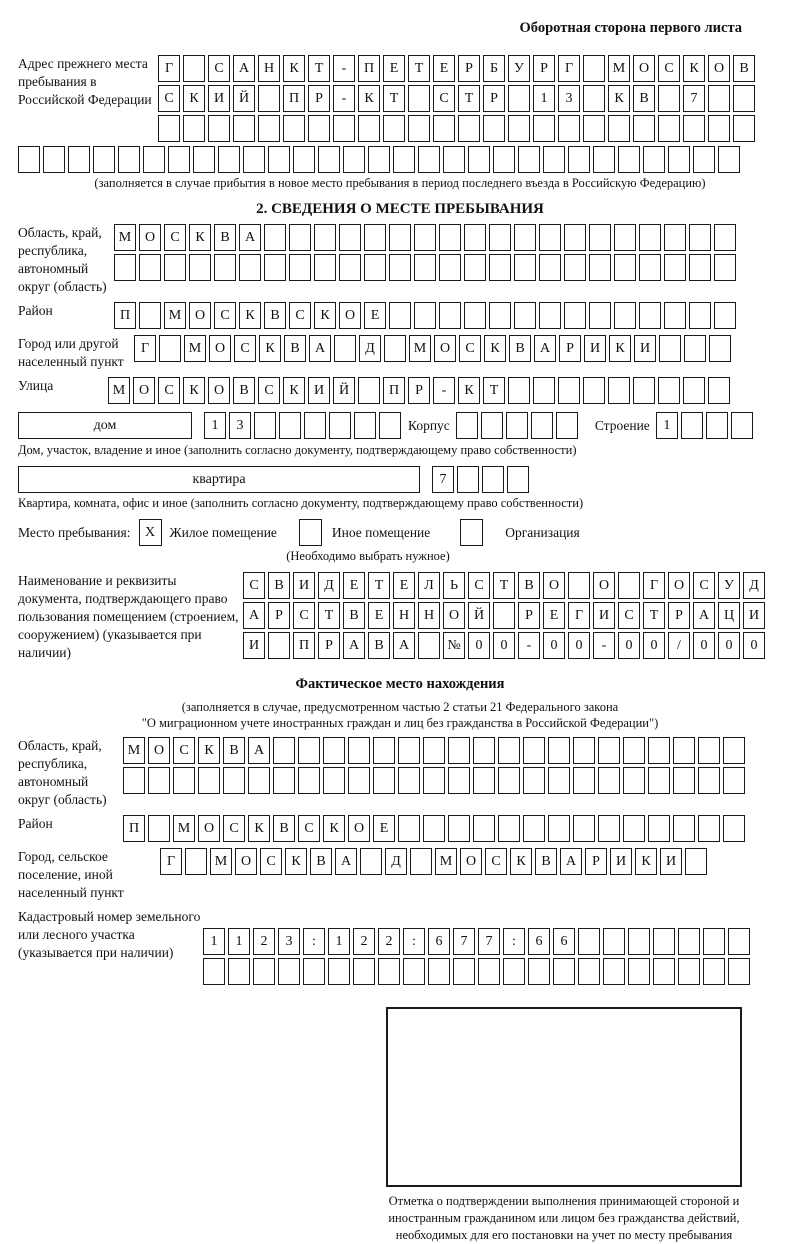  I want to click on form-cell: П, so click(294, 98).